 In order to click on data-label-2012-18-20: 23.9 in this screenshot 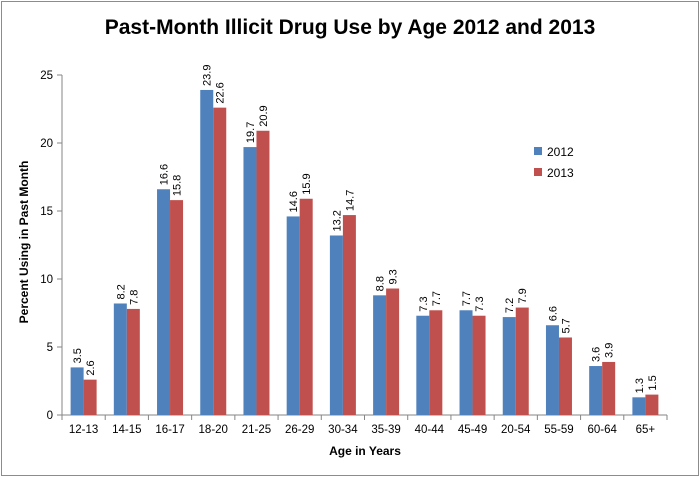, I will do `click(208, 75)`.